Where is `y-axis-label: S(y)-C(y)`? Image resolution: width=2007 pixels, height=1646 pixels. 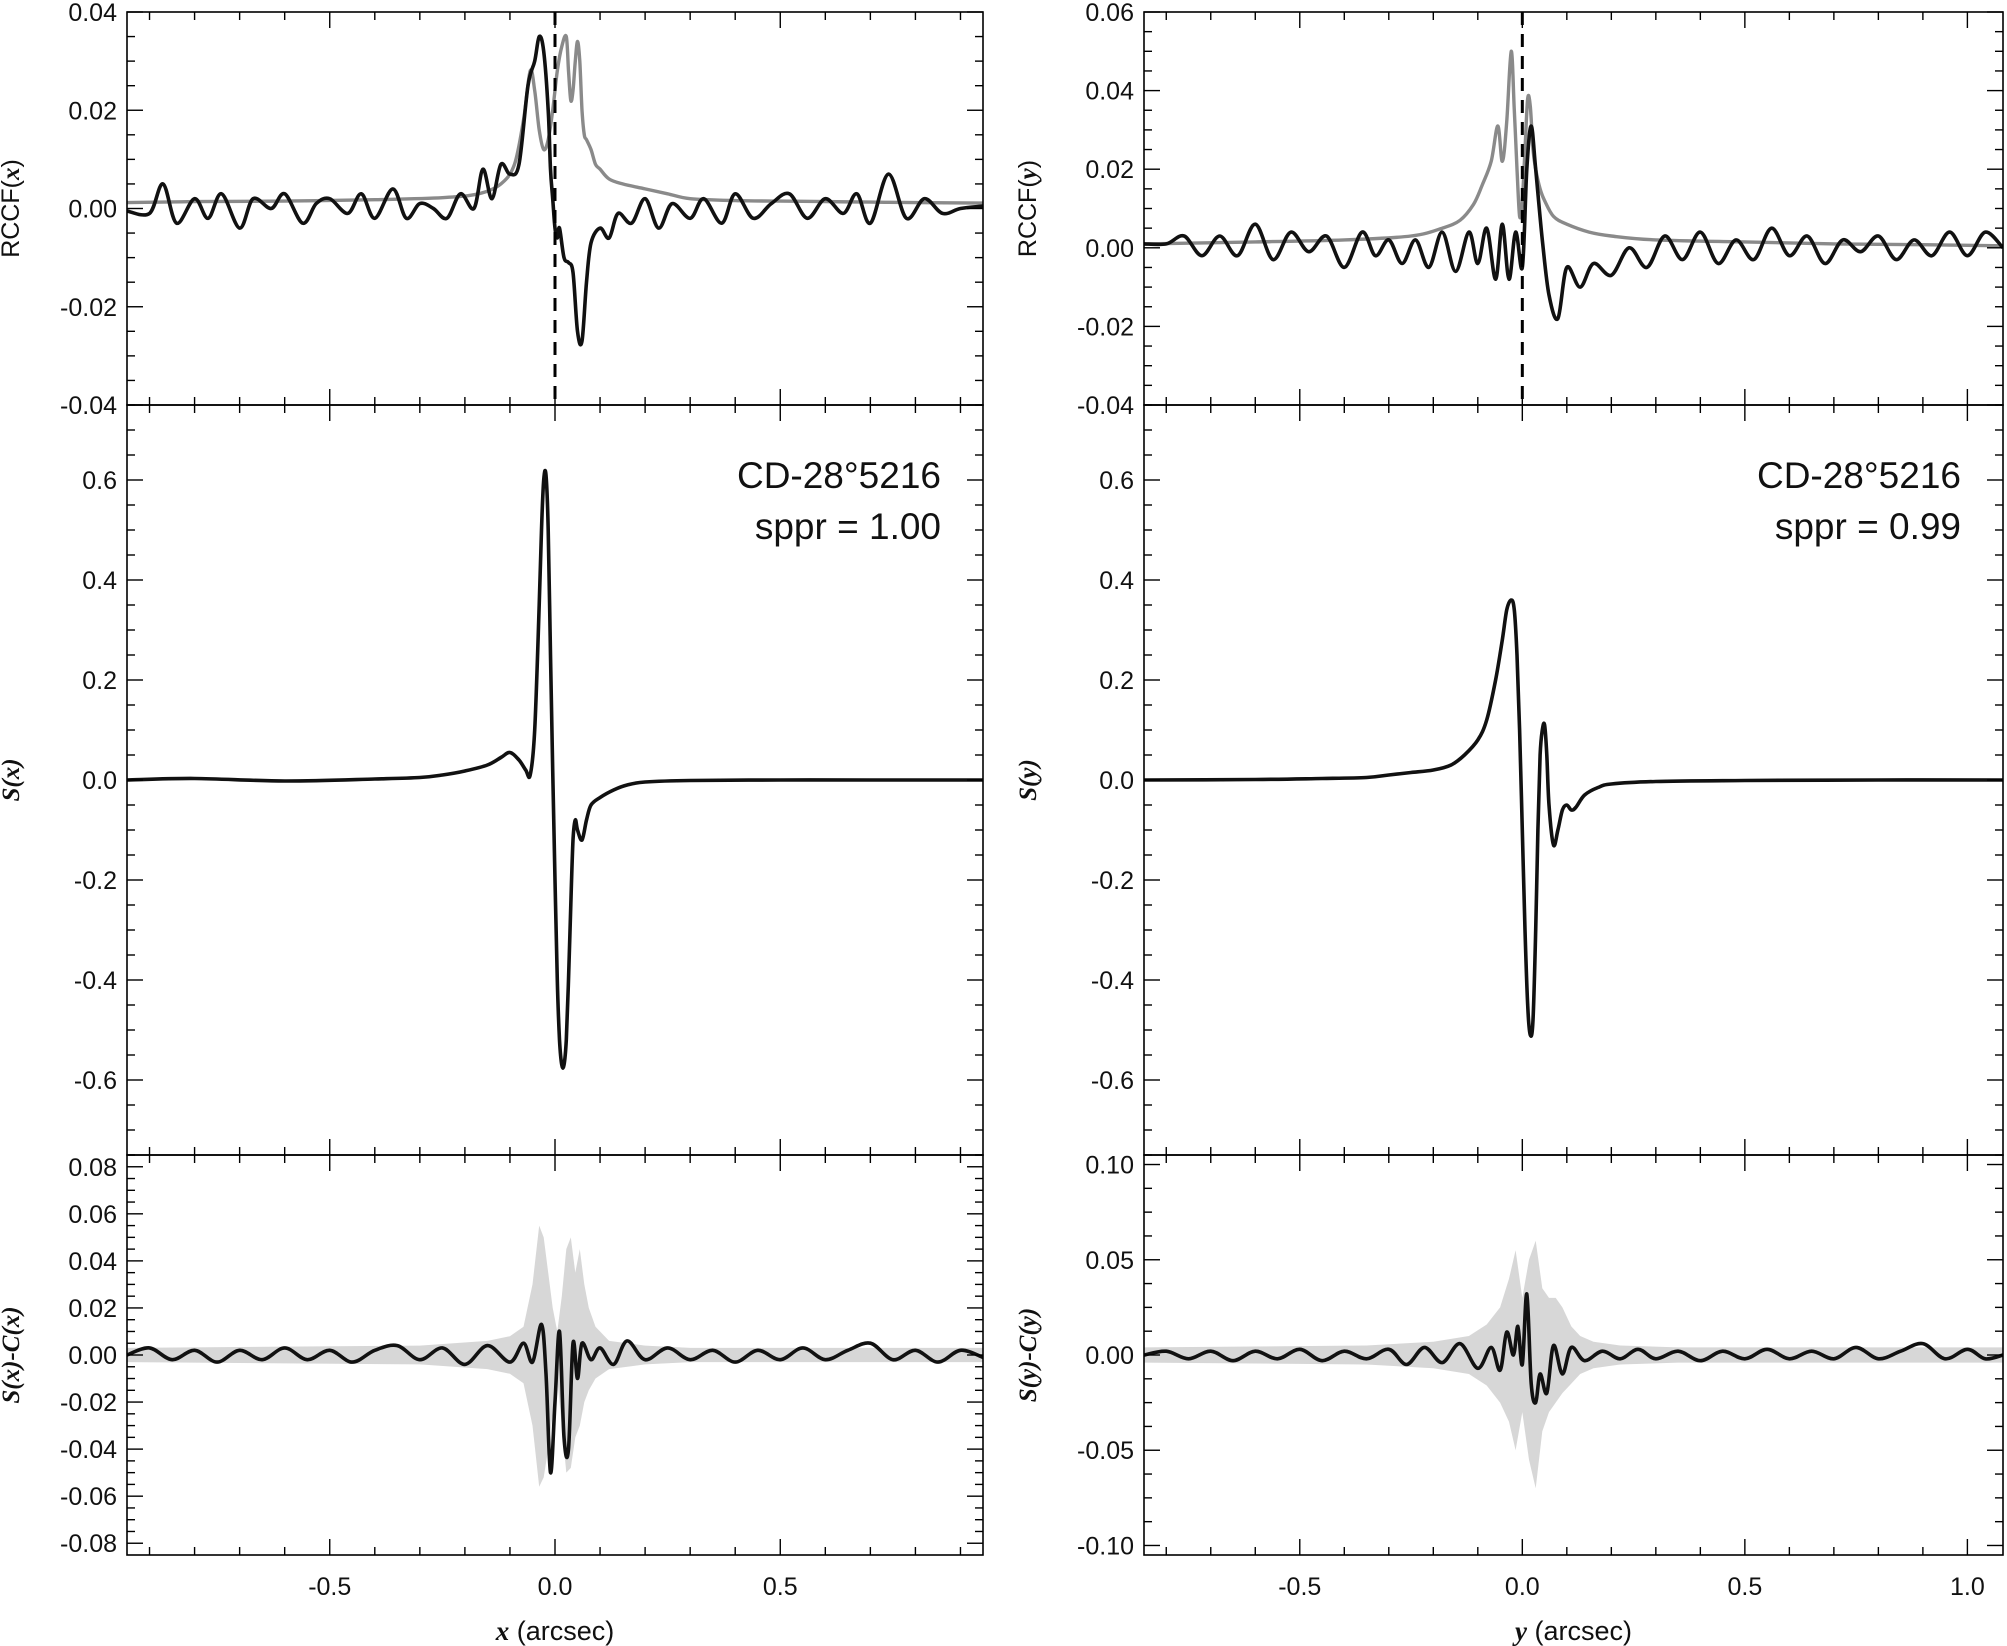
y-axis-label: S(y)-C(y) is located at coordinates (1028, 1355).